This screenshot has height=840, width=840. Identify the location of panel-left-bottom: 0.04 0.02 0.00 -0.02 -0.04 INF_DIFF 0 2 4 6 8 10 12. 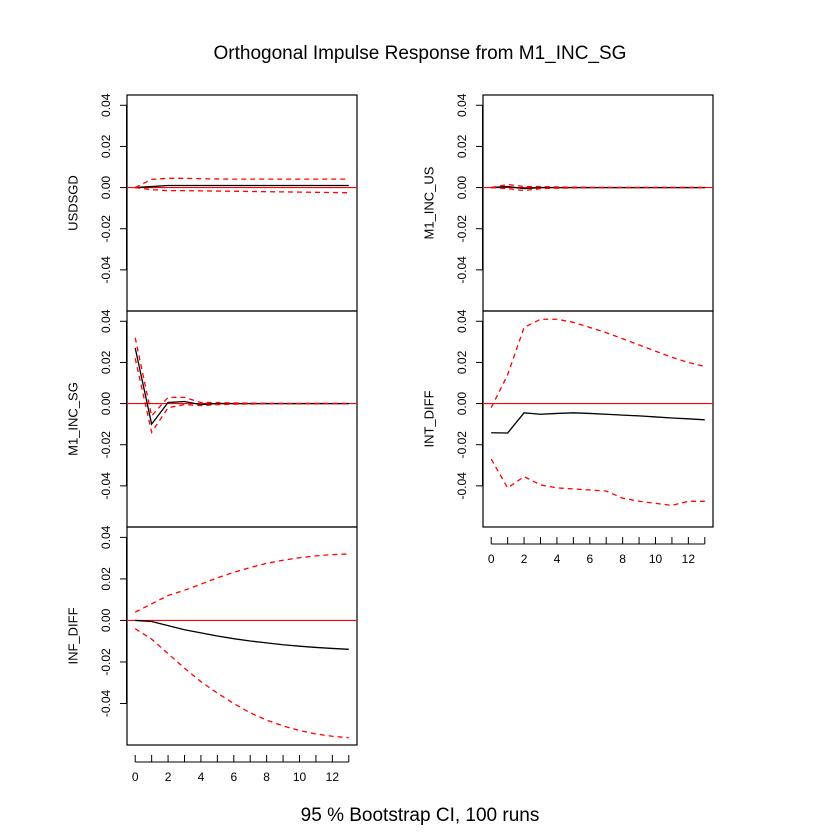
(211, 654).